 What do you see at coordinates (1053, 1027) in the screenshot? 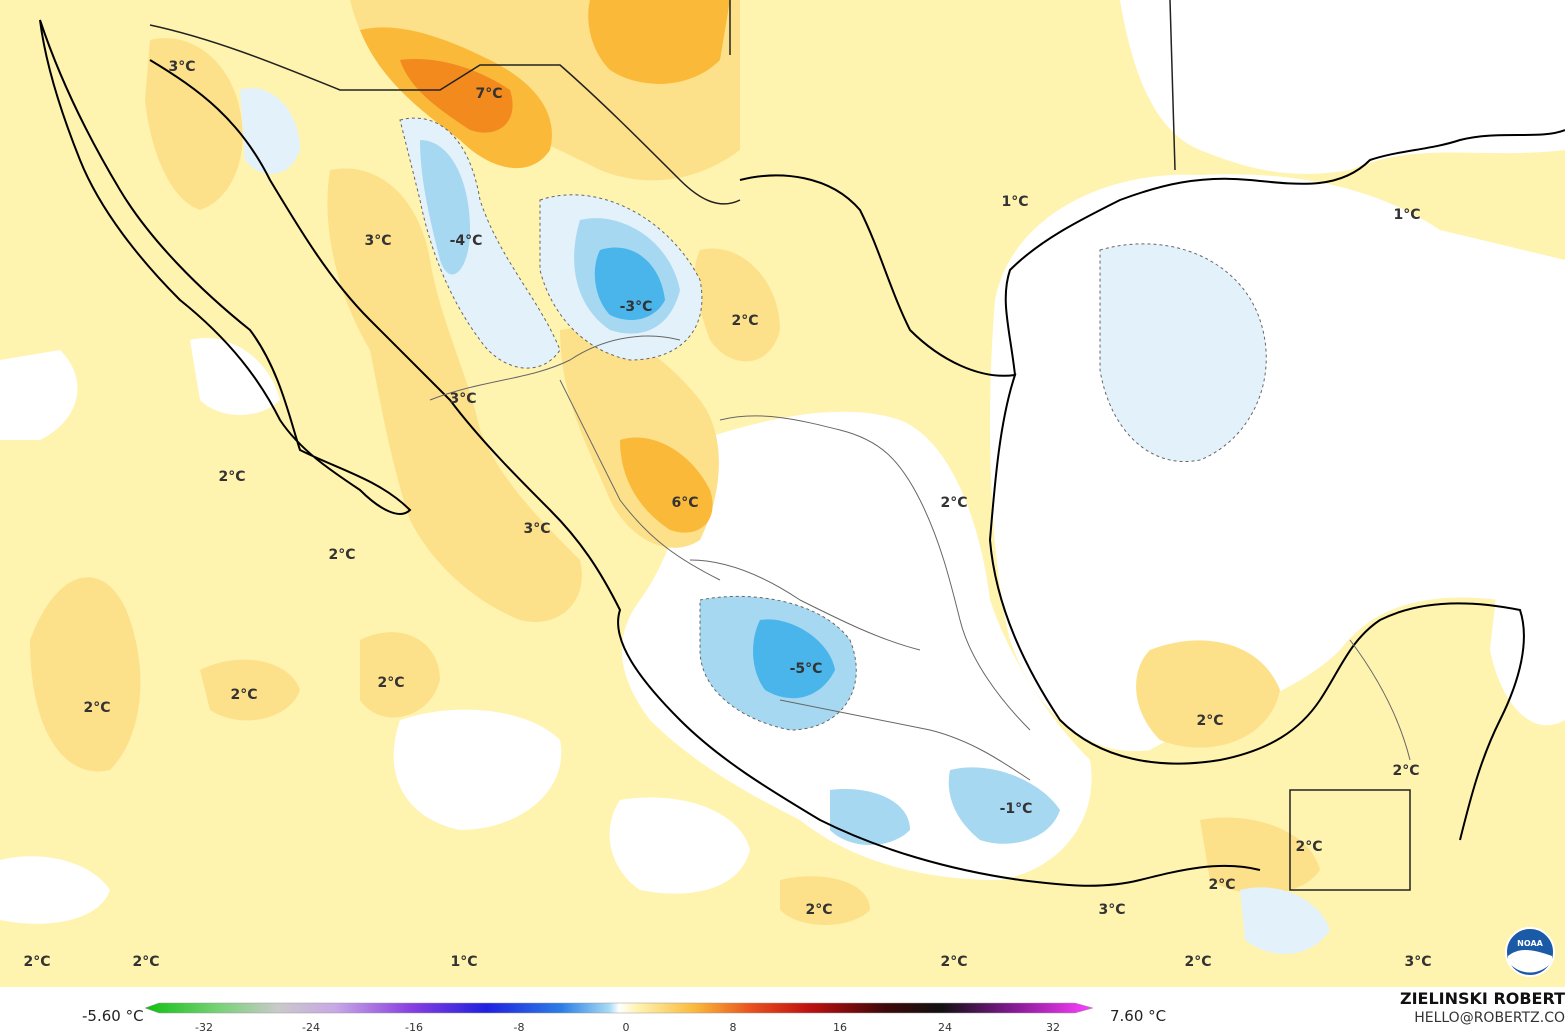
I see `scale-tick: 32` at bounding box center [1053, 1027].